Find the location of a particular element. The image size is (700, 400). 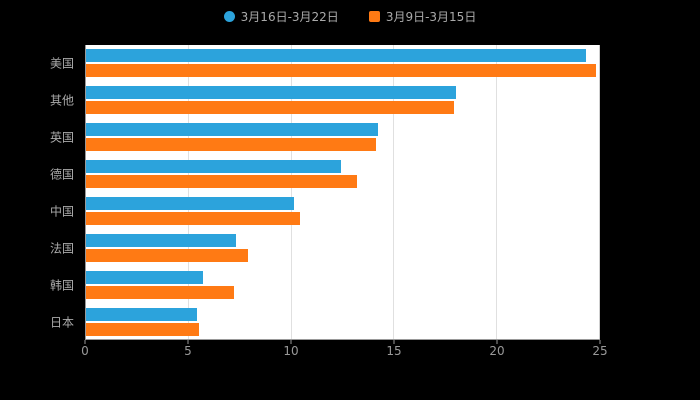

legend-item-week2: 3月16日-3月22日 is located at coordinates (281, 16).